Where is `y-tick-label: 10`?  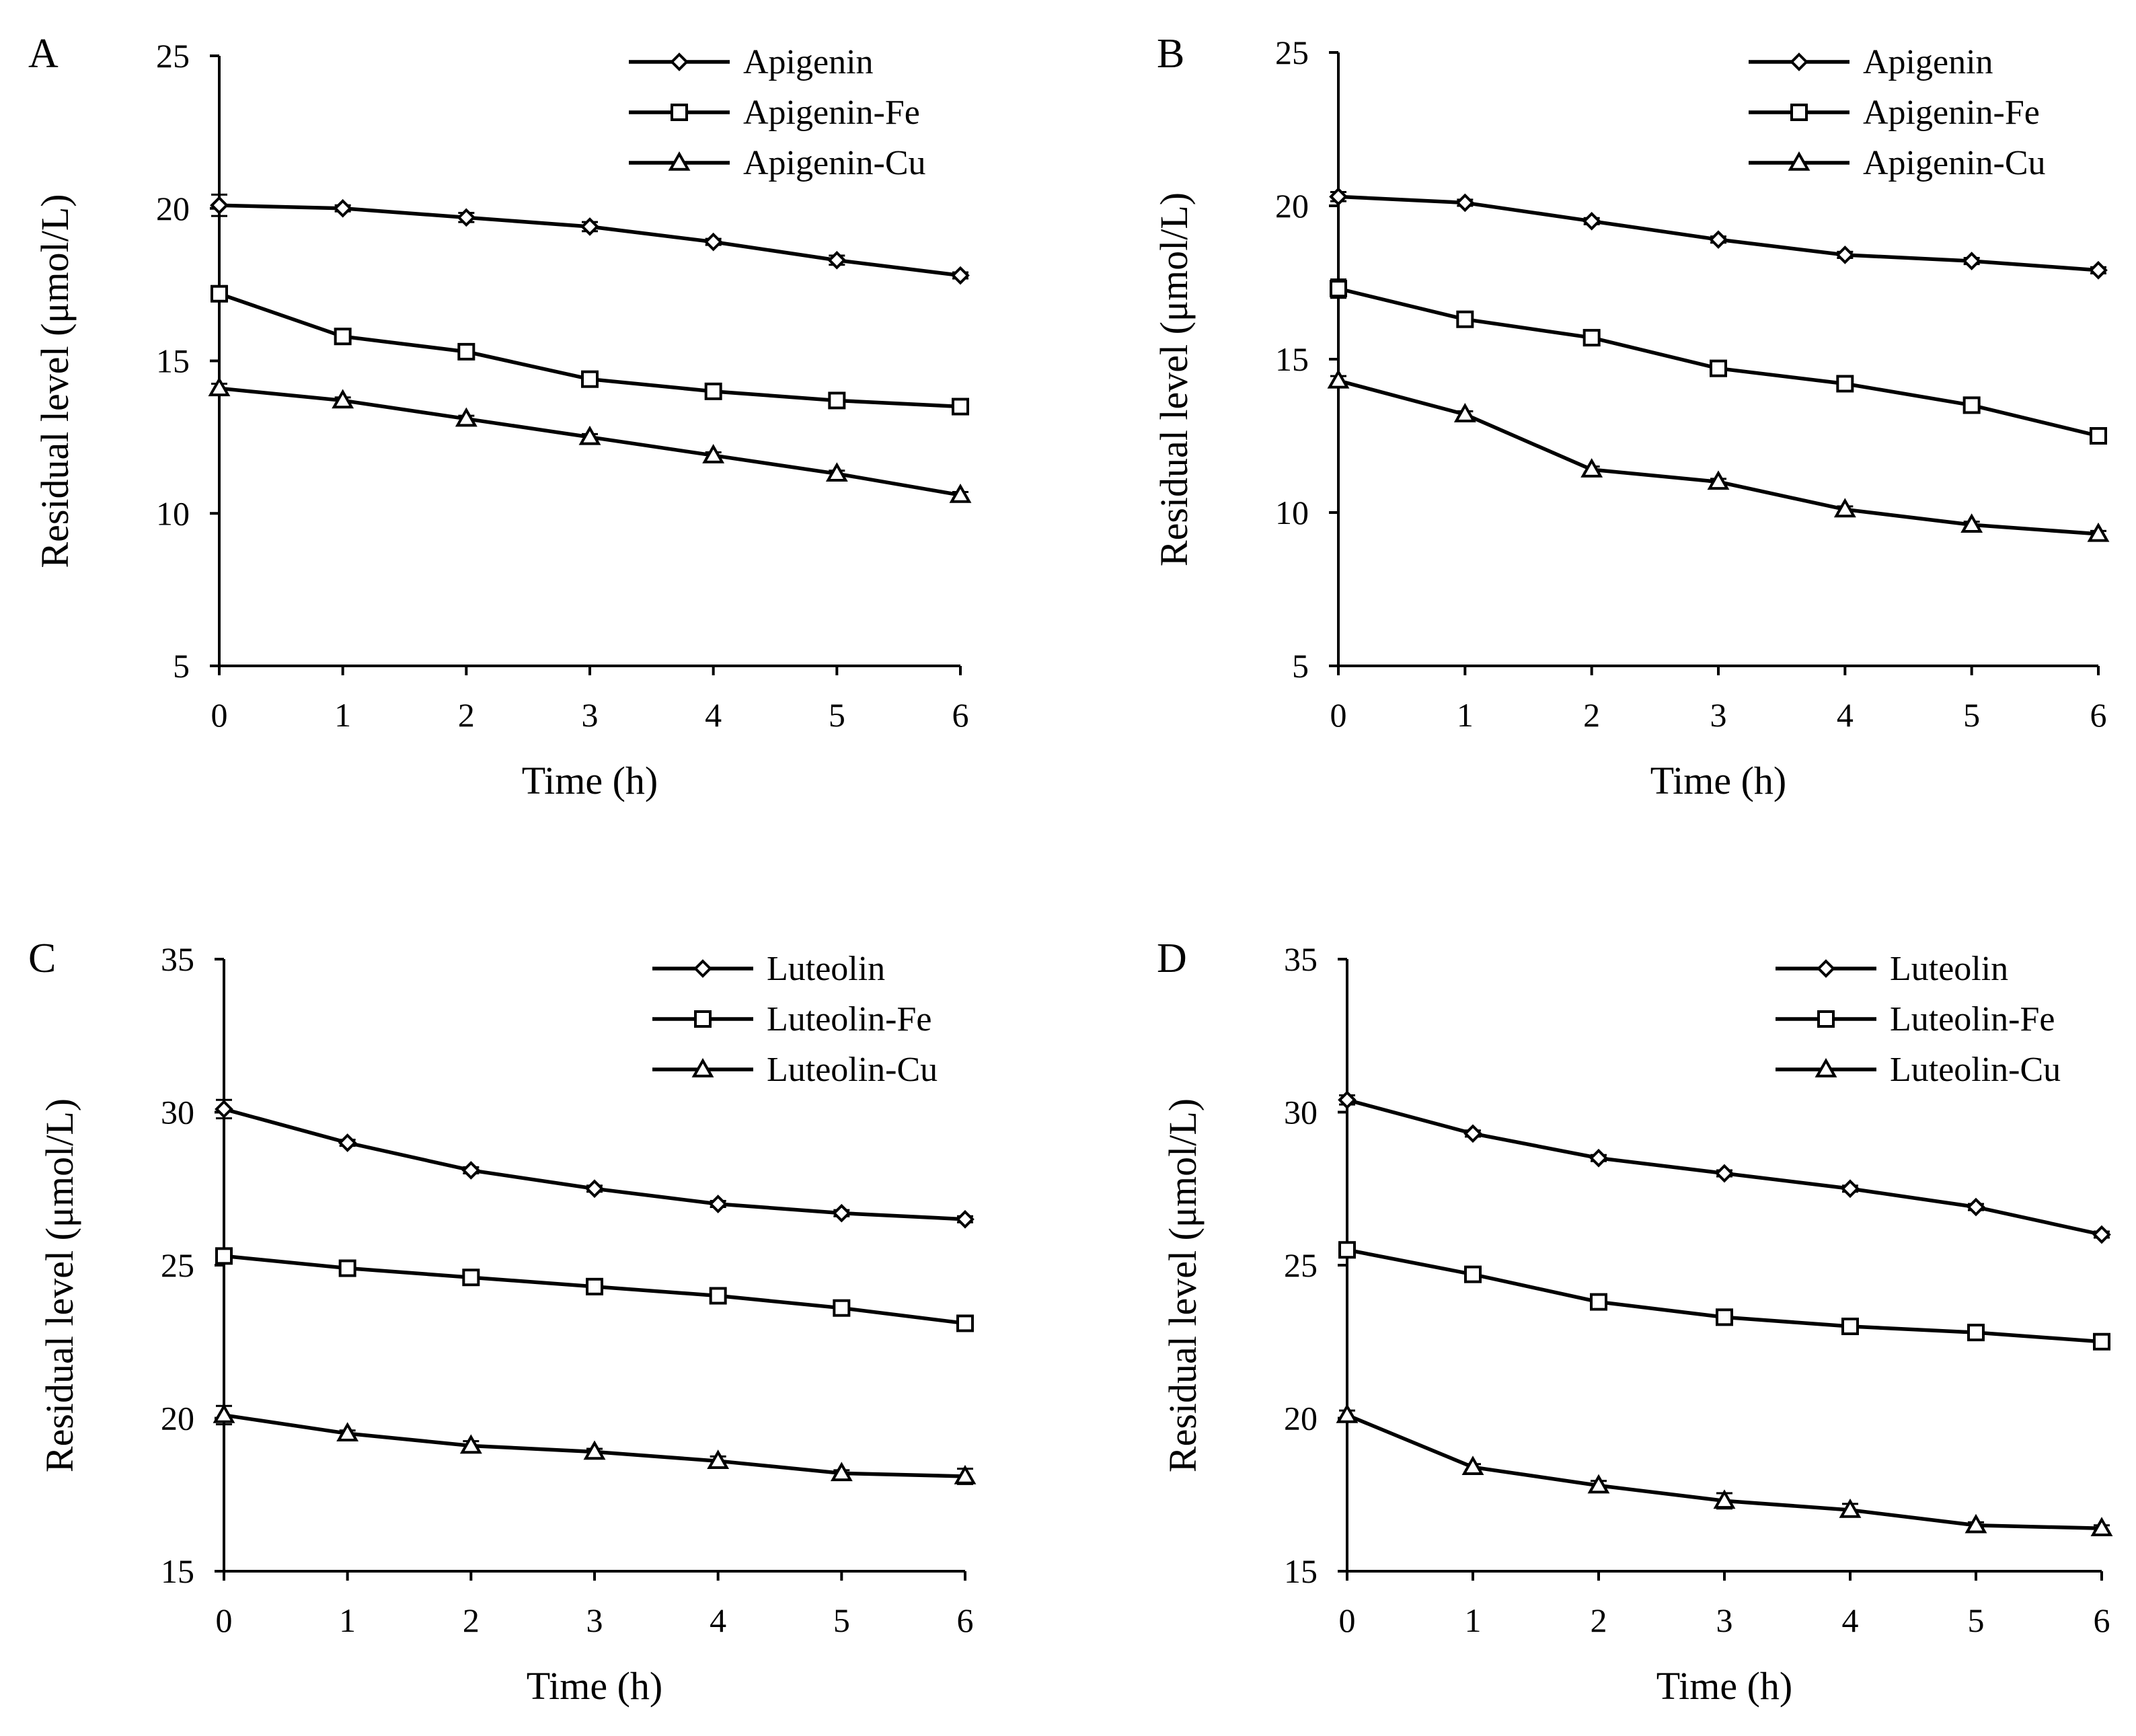
y-tick-label: 10 is located at coordinates (173, 513).